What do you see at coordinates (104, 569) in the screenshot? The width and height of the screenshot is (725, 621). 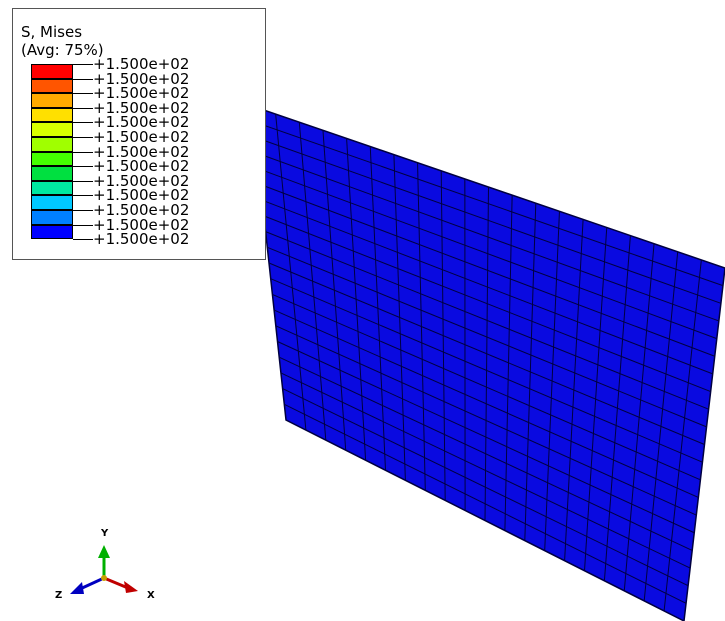 I see `axis-triad` at bounding box center [104, 569].